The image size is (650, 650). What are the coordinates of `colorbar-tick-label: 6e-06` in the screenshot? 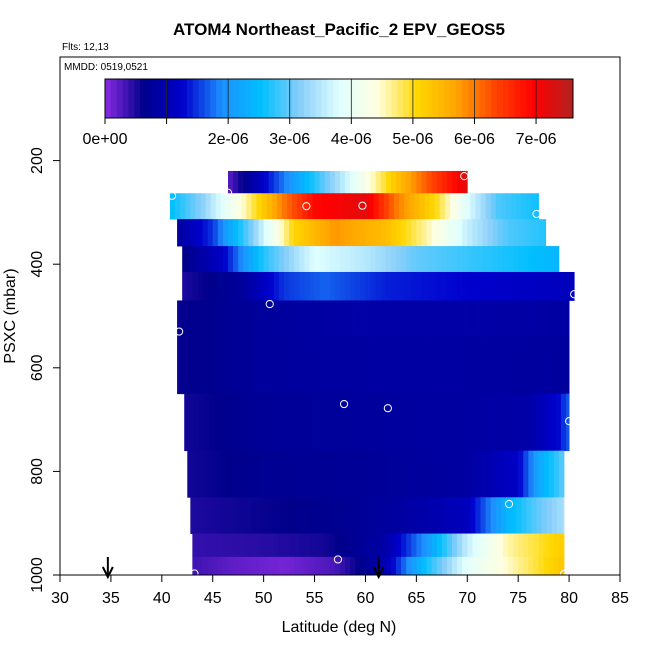 It's located at (474, 139).